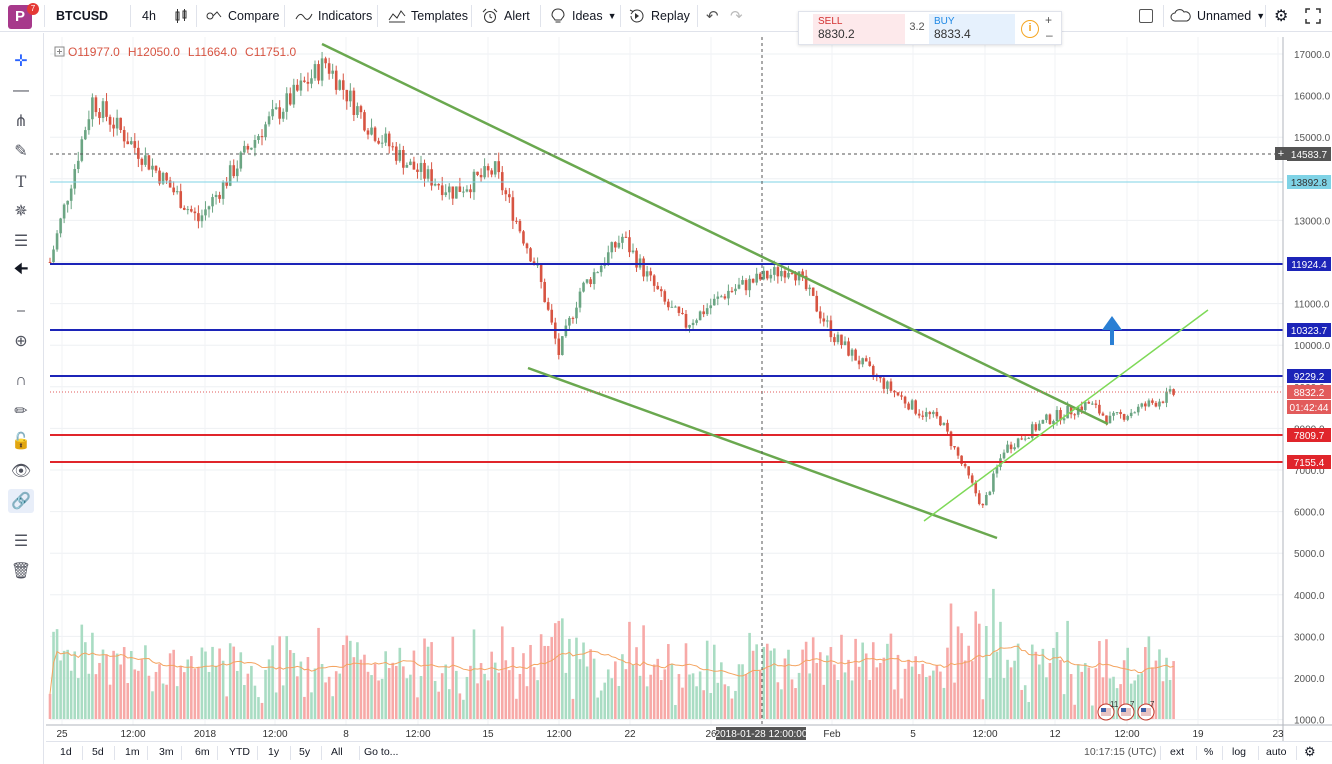 The width and height of the screenshot is (1332, 764). What do you see at coordinates (21, 151) in the screenshot?
I see `brush-tool: ✎` at bounding box center [21, 151].